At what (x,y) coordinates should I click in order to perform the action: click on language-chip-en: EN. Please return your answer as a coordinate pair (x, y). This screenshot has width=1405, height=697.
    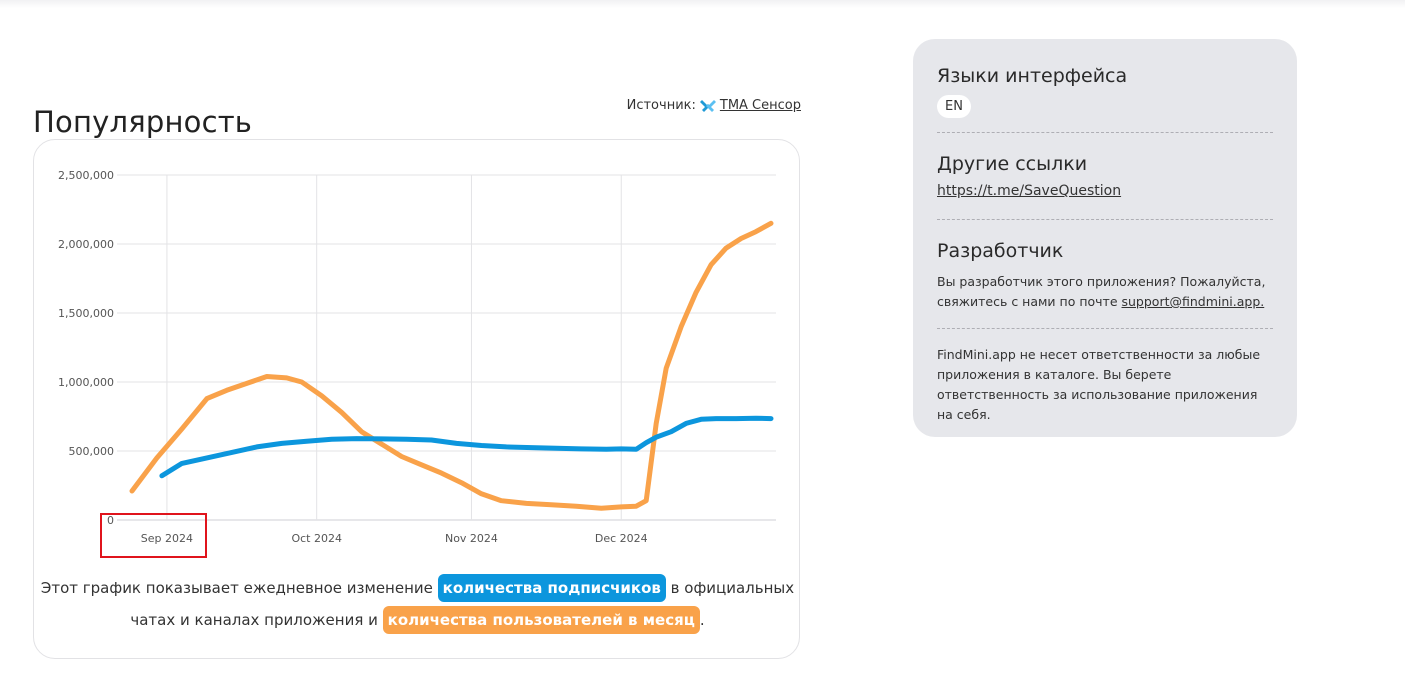
    Looking at the image, I should click on (954, 106).